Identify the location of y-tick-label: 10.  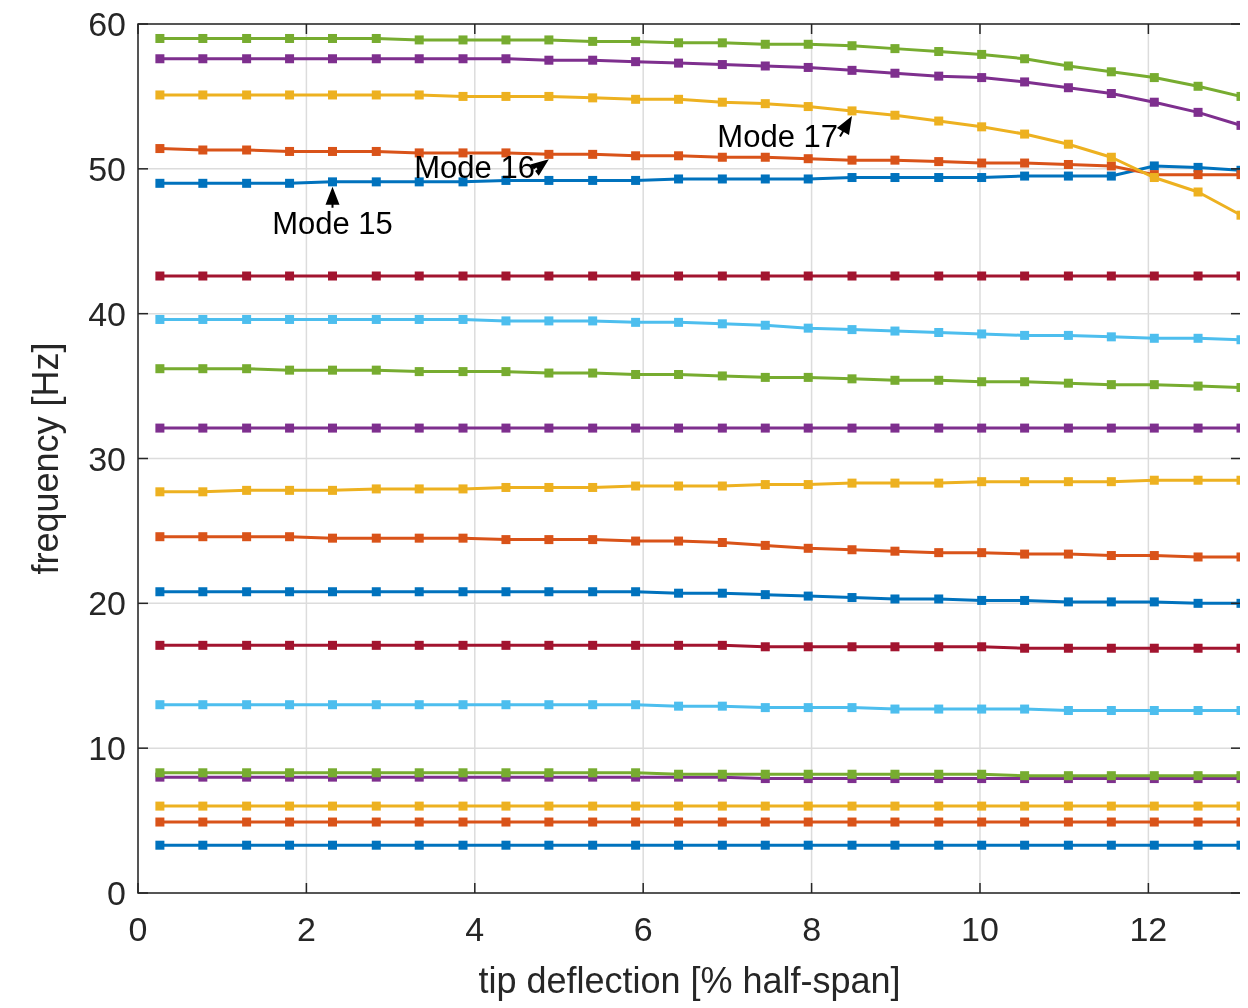
(107, 748).